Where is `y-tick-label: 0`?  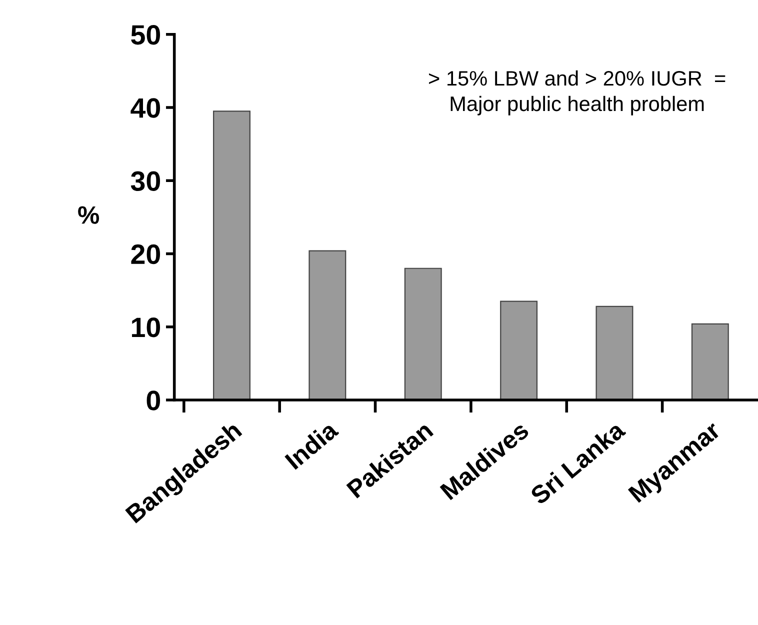
y-tick-label: 0 is located at coordinates (153, 400).